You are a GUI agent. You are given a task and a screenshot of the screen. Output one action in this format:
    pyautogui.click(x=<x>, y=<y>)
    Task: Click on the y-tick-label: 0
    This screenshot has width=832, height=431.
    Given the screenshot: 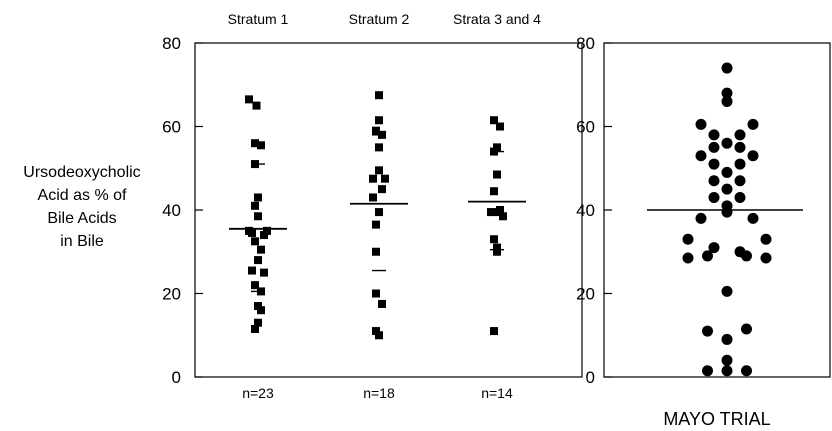 What is the action you would take?
    pyautogui.click(x=176, y=377)
    